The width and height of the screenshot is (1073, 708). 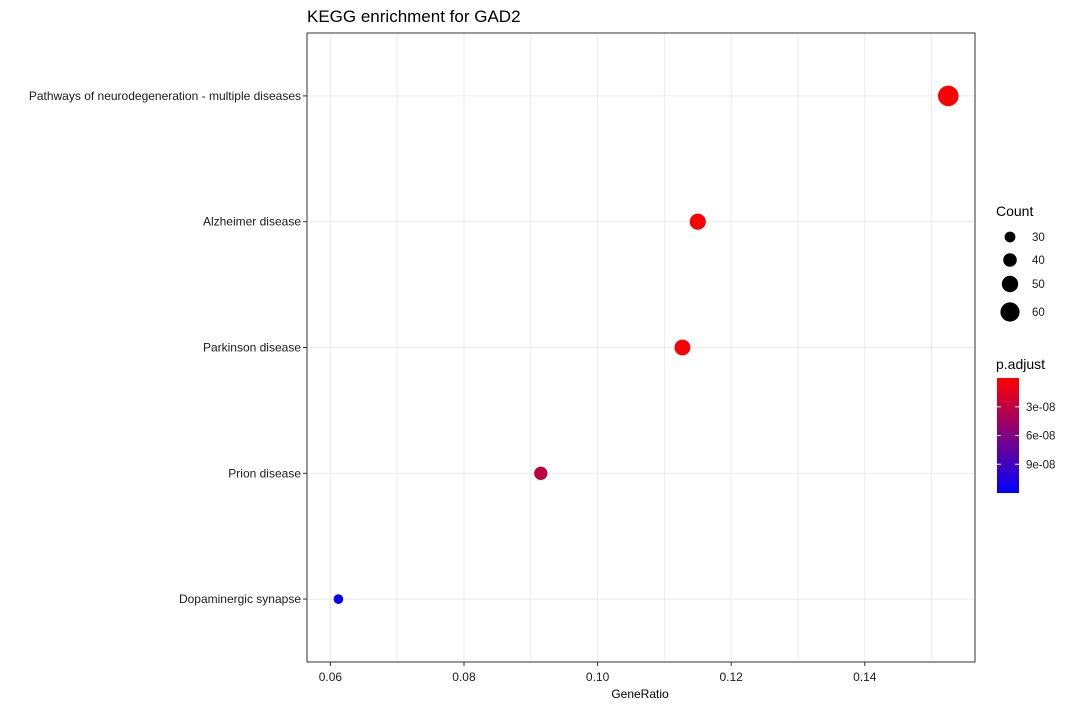 What do you see at coordinates (1020, 364) in the screenshot?
I see `p-adjust-legend-title: p.adjust` at bounding box center [1020, 364].